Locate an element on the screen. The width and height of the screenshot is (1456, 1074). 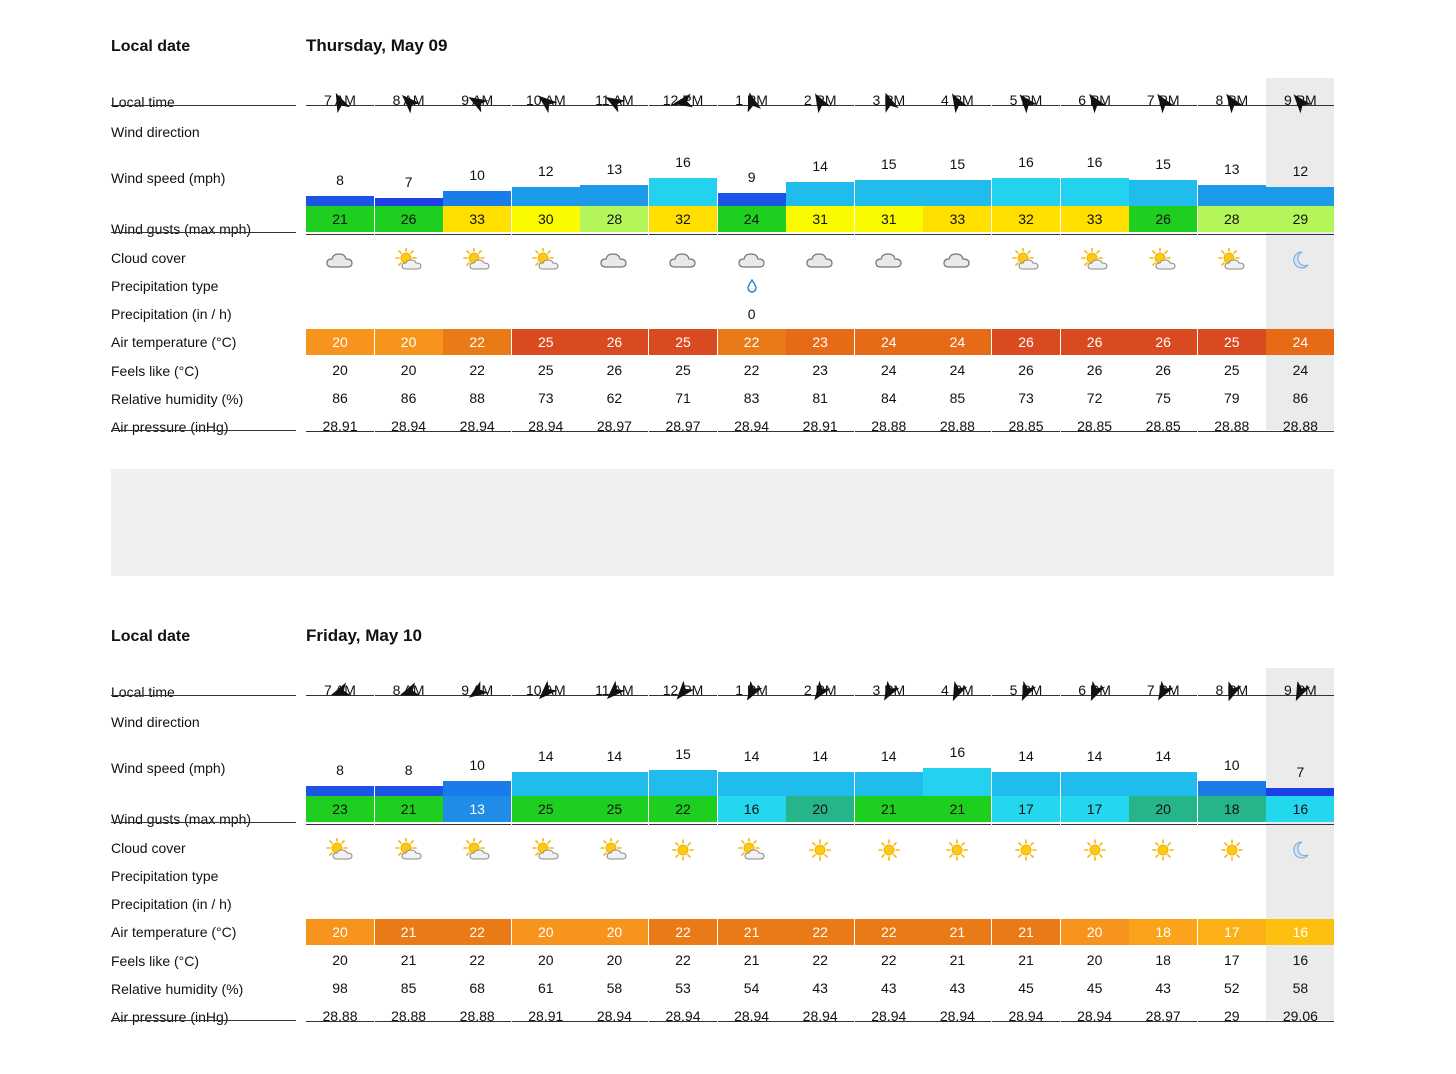
humidity-value: 45 is located at coordinates (1094, 988).